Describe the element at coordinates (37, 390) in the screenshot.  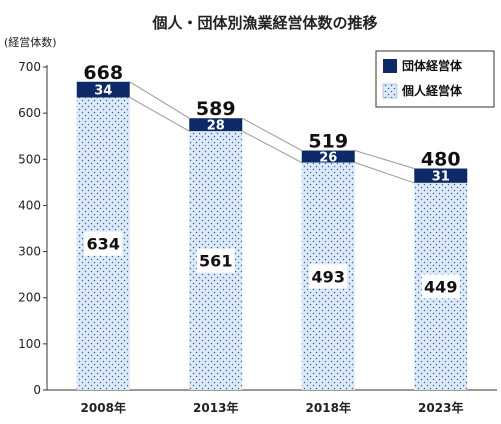
I see `y-tick-label: 0` at that location.